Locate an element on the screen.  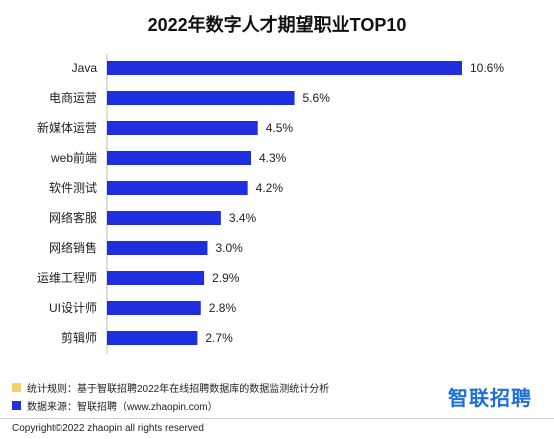
legend-rule-swatch is located at coordinates (16, 387).